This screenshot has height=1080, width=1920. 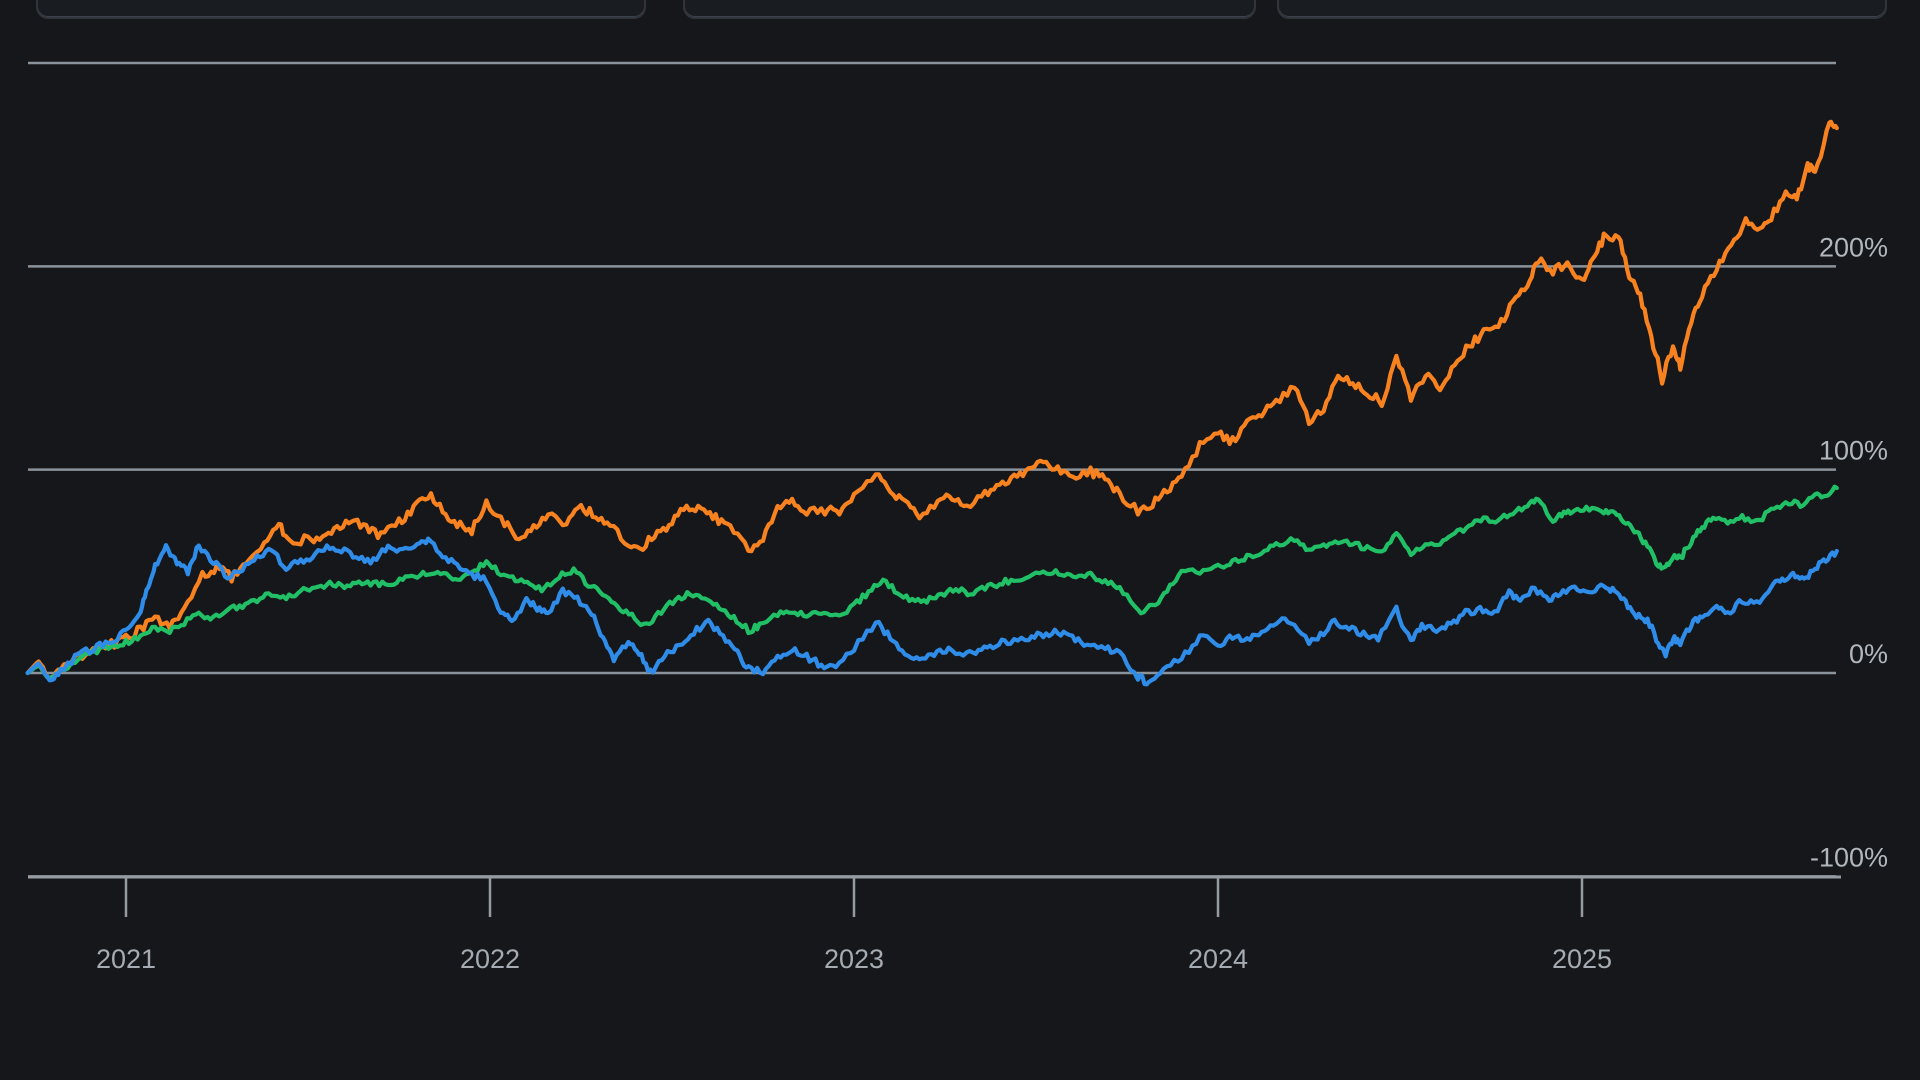 I want to click on y-axis-label: 200%, so click(x=1853, y=247).